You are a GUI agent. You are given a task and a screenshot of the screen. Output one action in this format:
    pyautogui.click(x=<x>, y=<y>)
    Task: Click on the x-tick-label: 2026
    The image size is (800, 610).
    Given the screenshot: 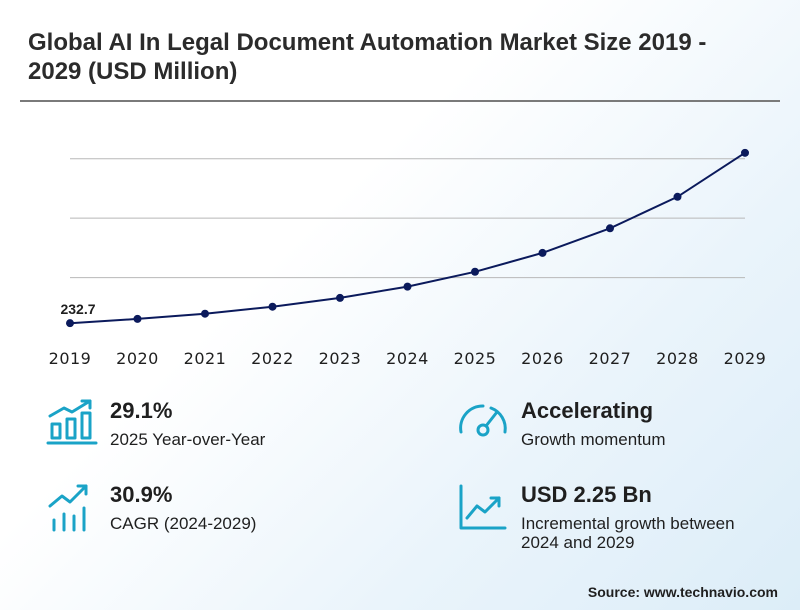 What is the action you would take?
    pyautogui.click(x=542, y=358)
    